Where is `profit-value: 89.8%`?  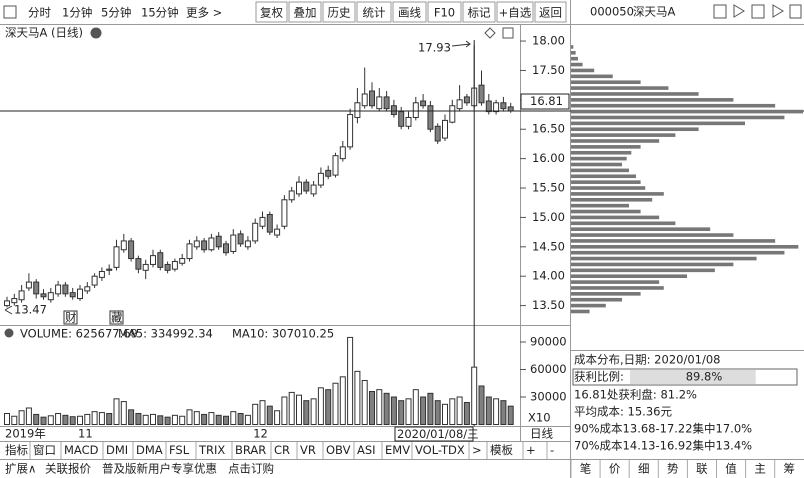 profit-value: 89.8% is located at coordinates (704, 377).